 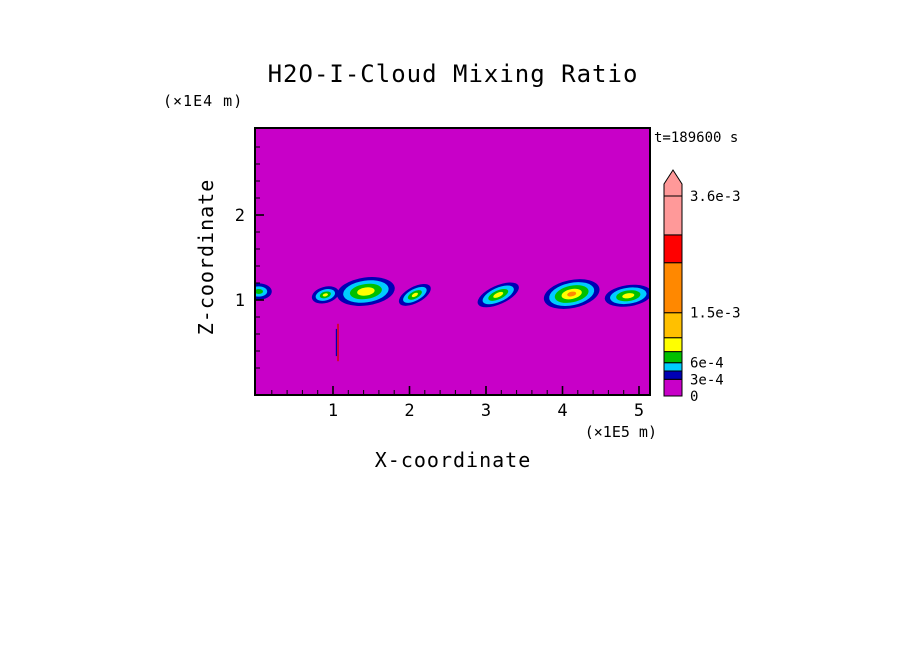 I want to click on colorbar-labels: 3.6e-3 1.5e-3 6e-43e-40, so click(x=715, y=297).